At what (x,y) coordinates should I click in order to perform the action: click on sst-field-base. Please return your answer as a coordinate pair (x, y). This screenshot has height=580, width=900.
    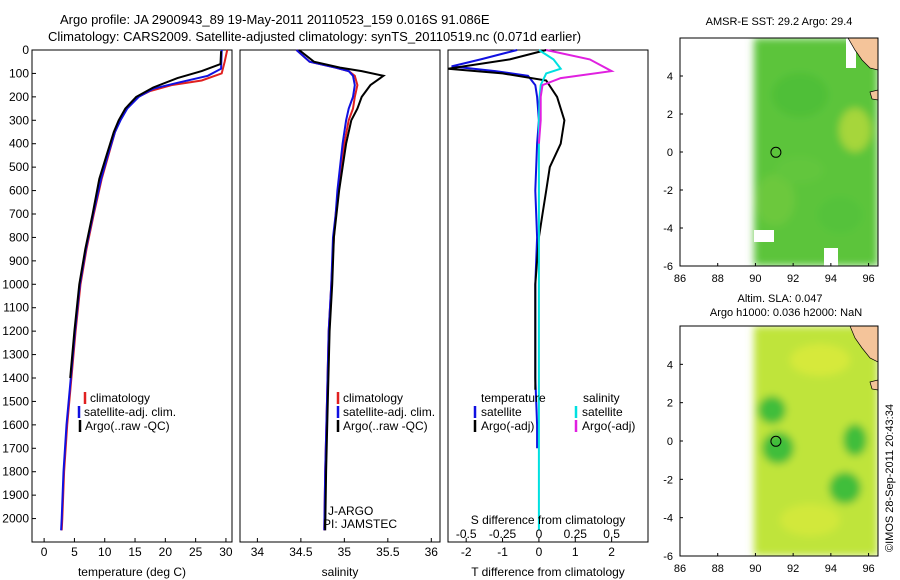
    Looking at the image, I should click on (816, 152).